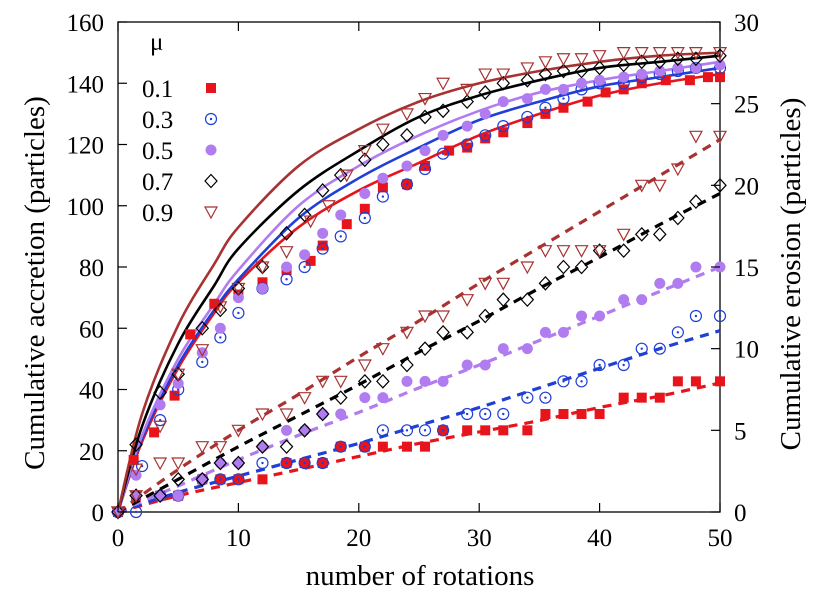 Image resolution: width=816 pixels, height=591 pixels. What do you see at coordinates (86, 23) in the screenshot?
I see `y-left-tick-label: 160` at bounding box center [86, 23].